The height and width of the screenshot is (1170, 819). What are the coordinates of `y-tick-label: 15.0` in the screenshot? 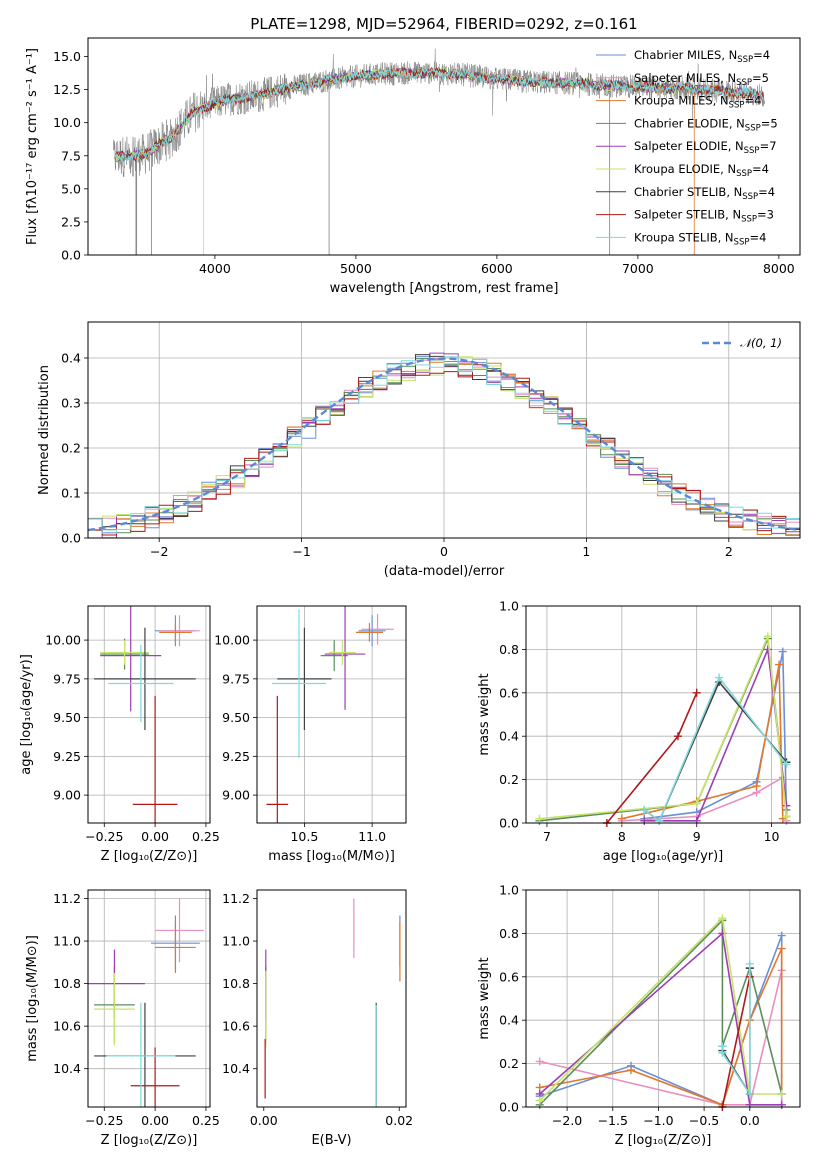 It's located at (67, 56).